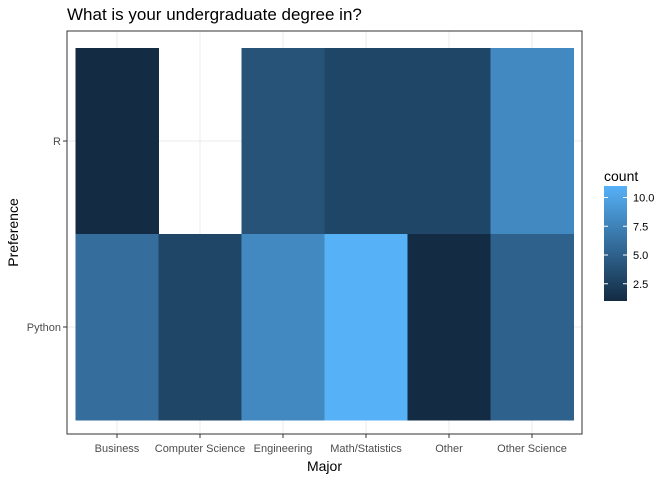 The width and height of the screenshot is (672, 480). I want to click on x-tick-label: Business, so click(117, 449).